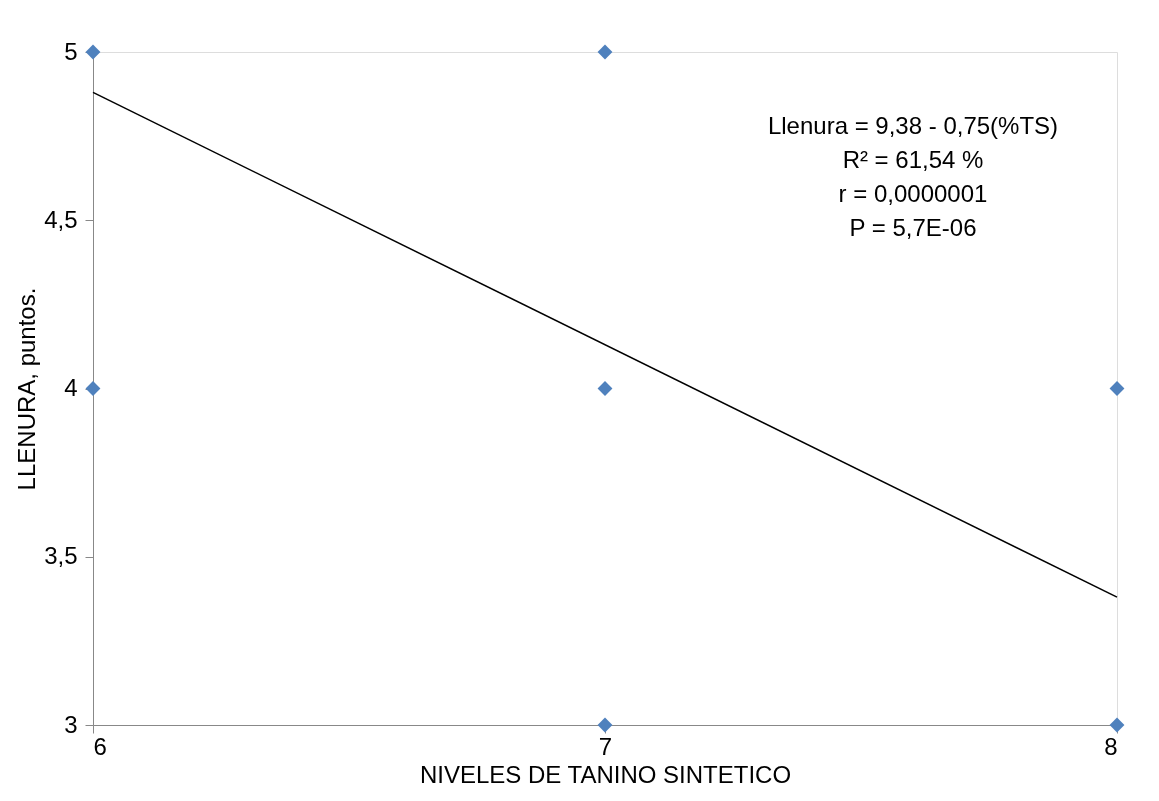 The height and width of the screenshot is (801, 1159). Describe the element at coordinates (71, 51) in the screenshot. I see `y-tick-label: 5` at that location.